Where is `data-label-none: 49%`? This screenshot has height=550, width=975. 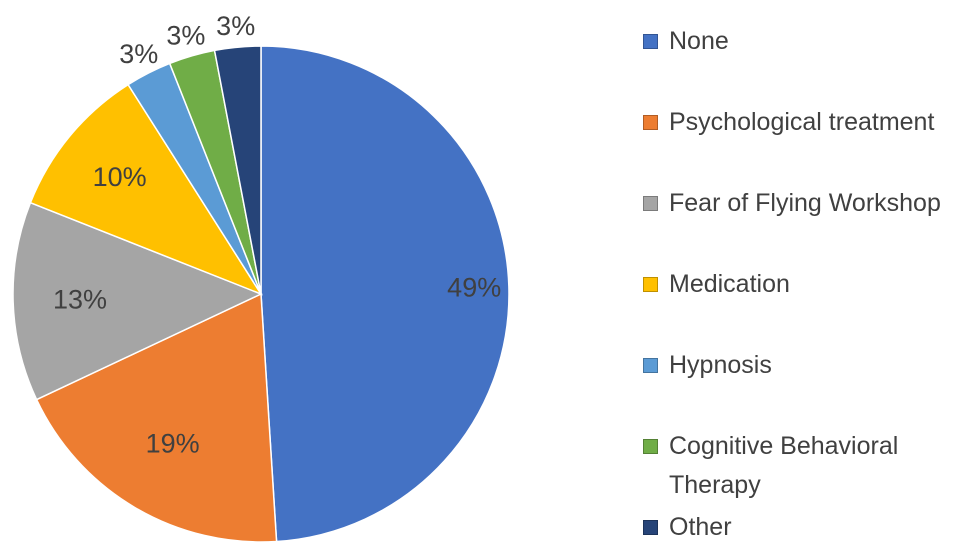
data-label-none: 49% is located at coordinates (474, 287).